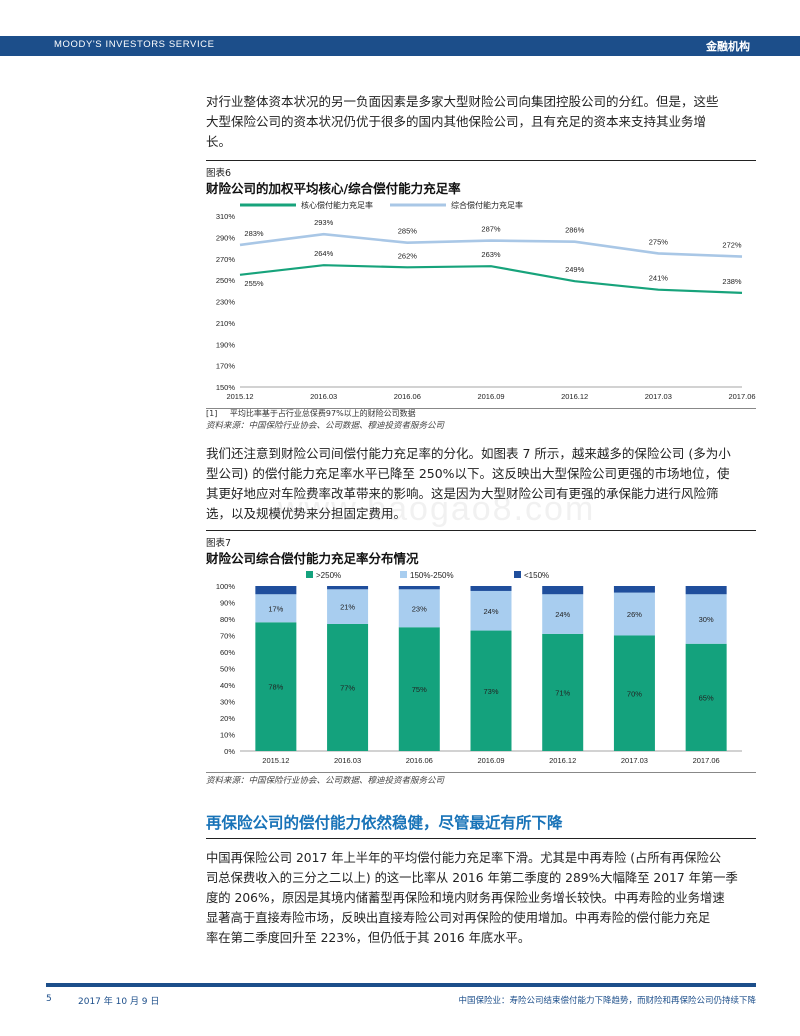  What do you see at coordinates (119, 1002) in the screenshot?
I see `publication-date: 2017 年 10 月 9 日` at bounding box center [119, 1002].